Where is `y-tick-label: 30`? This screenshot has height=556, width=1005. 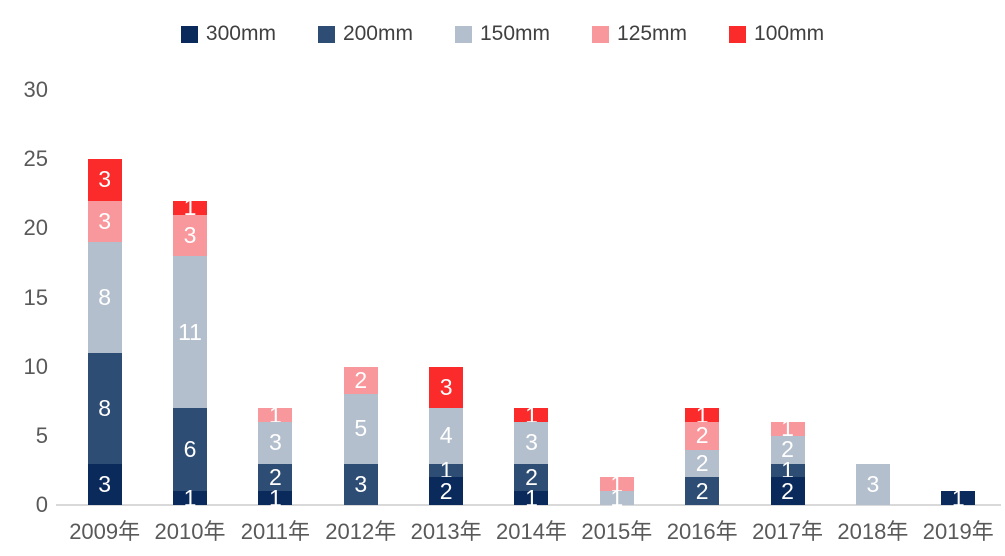
y-tick-label: 30 is located at coordinates (35, 89).